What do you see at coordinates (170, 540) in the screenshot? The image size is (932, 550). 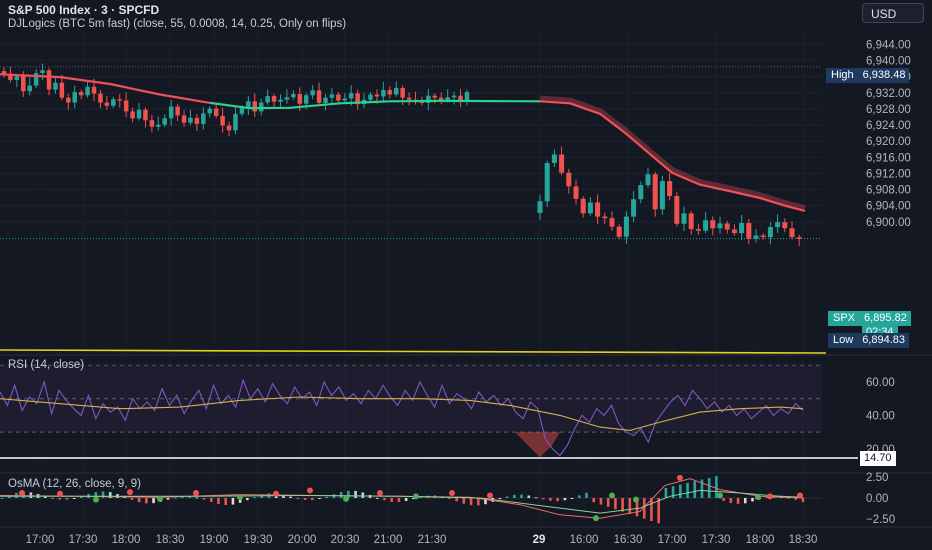 I see `time-tick-label: 18:30` at bounding box center [170, 540].